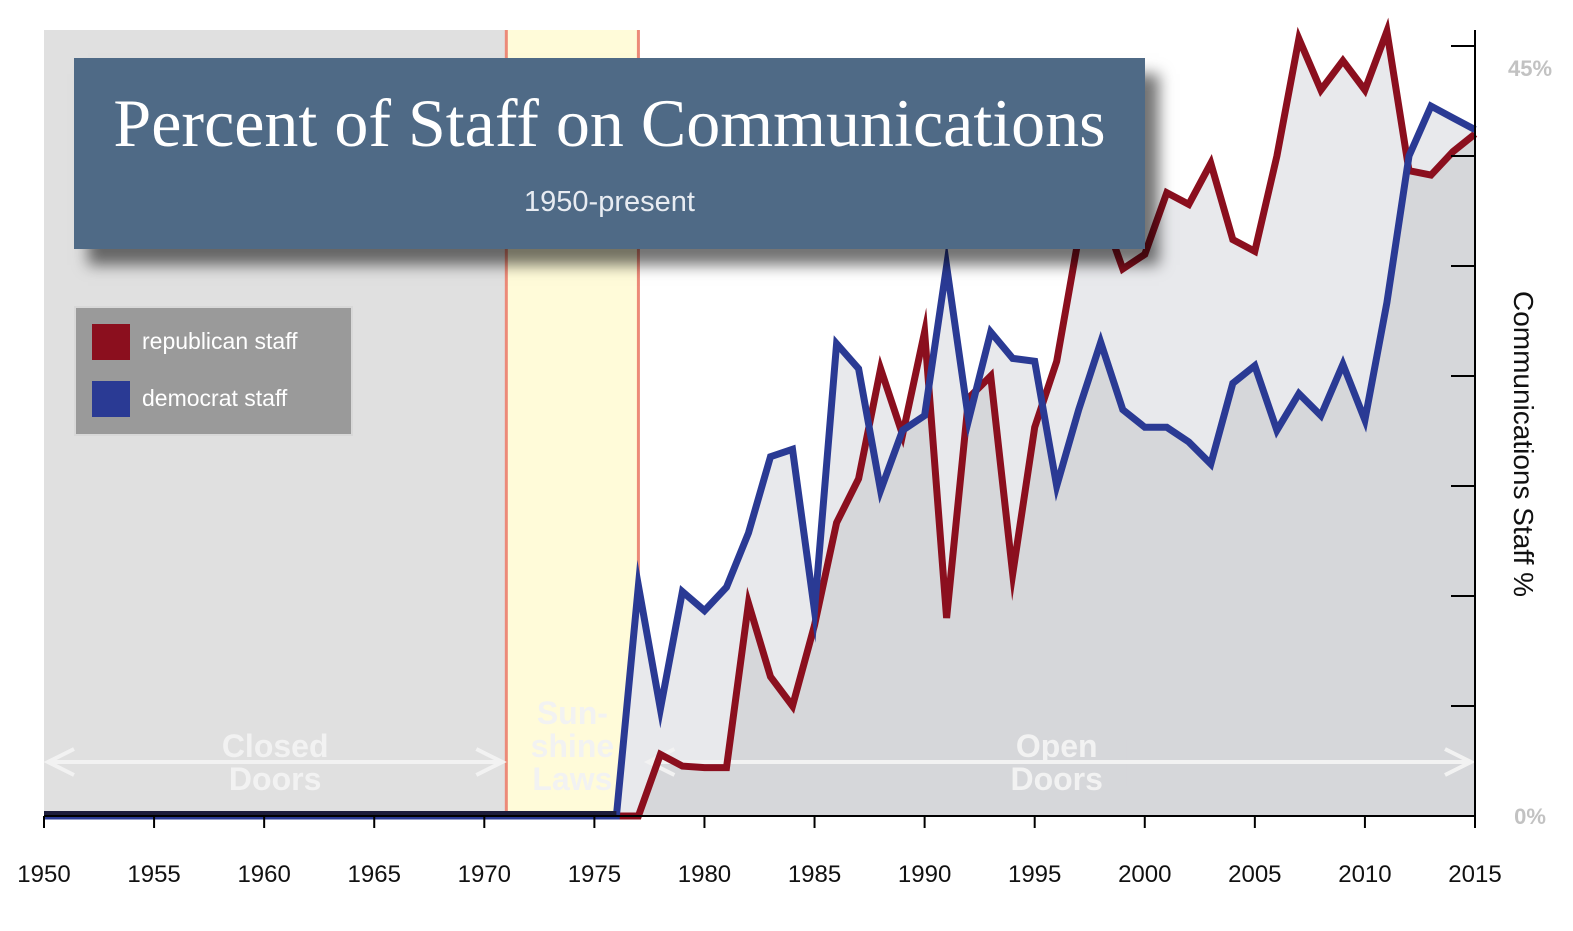 The width and height of the screenshot is (1573, 931). I want to click on x-tick-label-1950: 1950, so click(43, 874).